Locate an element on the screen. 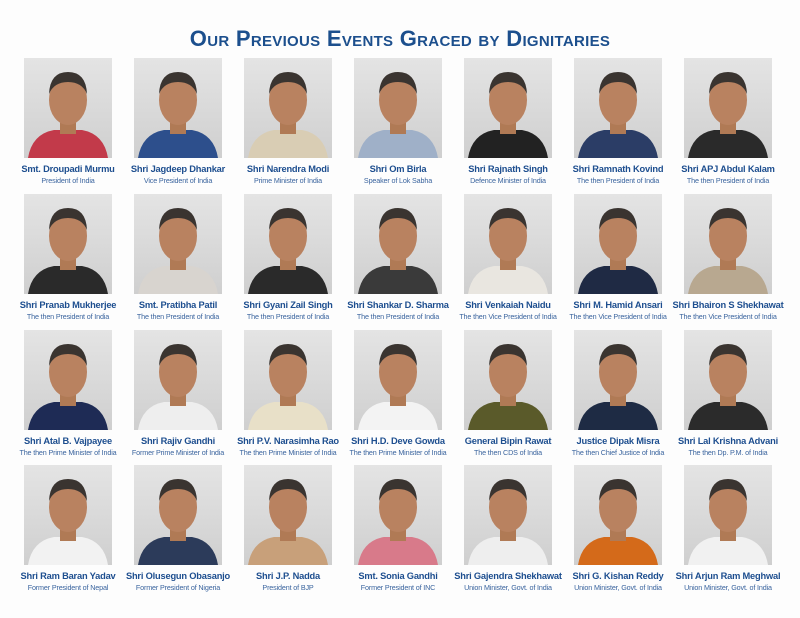  dignitary-role: President of India is located at coordinates (68, 180).